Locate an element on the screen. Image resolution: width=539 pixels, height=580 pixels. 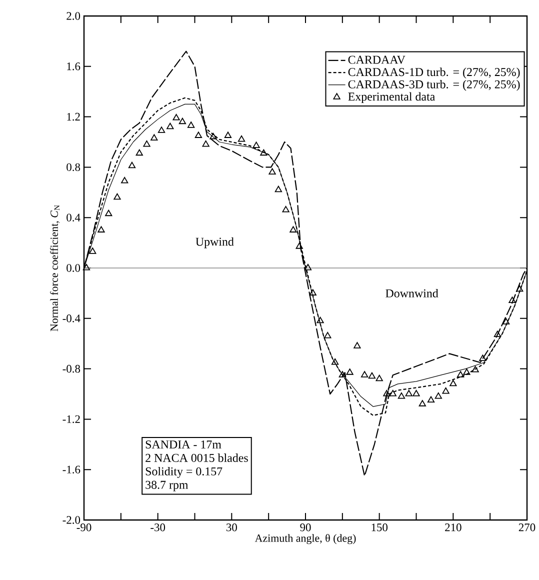
annotation: Upwind is located at coordinates (215, 242).